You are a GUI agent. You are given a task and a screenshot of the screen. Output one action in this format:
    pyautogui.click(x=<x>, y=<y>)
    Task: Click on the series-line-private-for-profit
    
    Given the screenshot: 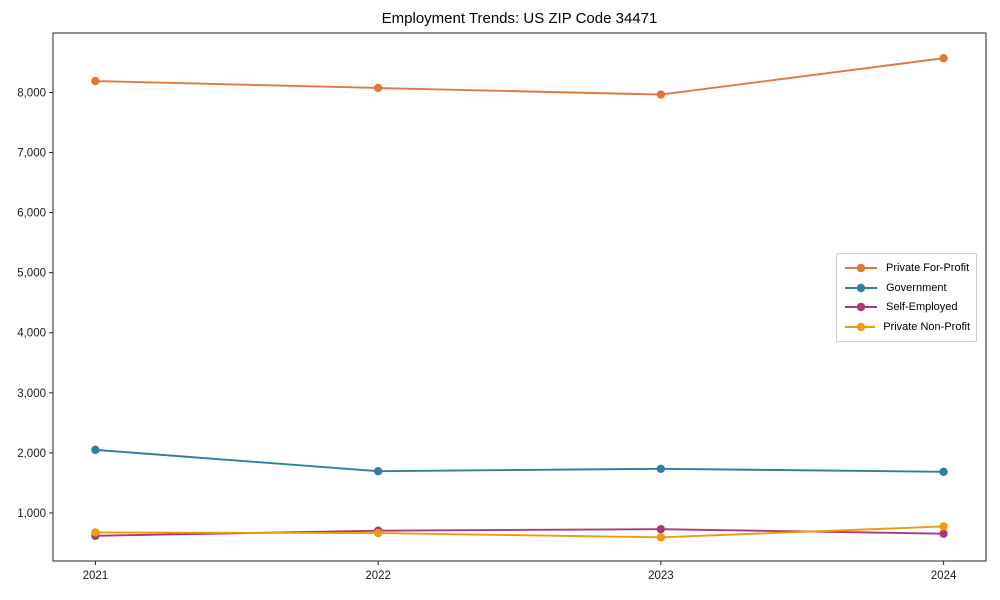 What is the action you would take?
    pyautogui.click(x=519, y=76)
    